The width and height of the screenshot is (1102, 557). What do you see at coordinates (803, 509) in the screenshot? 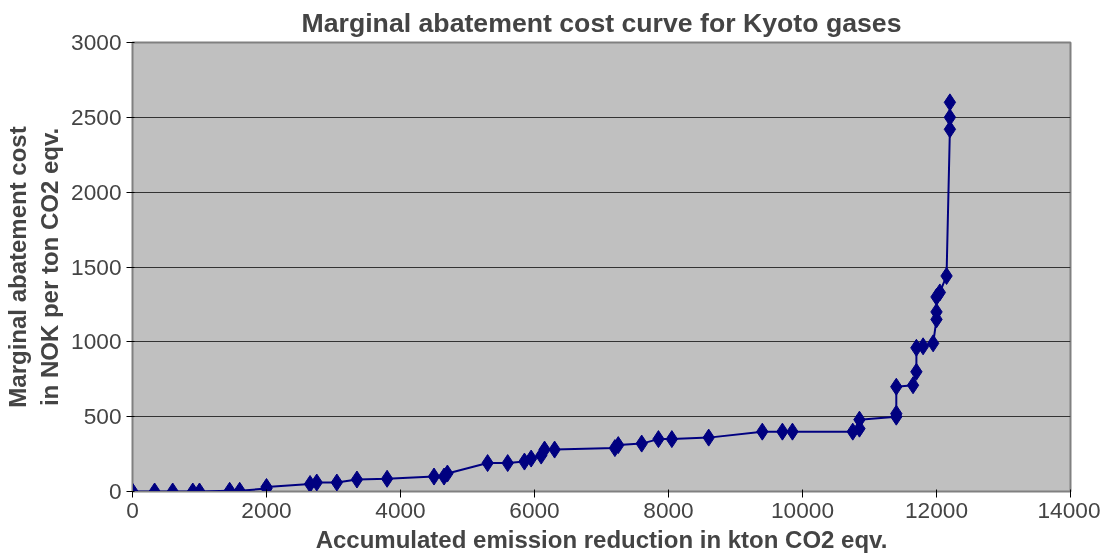
I see `x-tick-label: 10000` at bounding box center [803, 509].